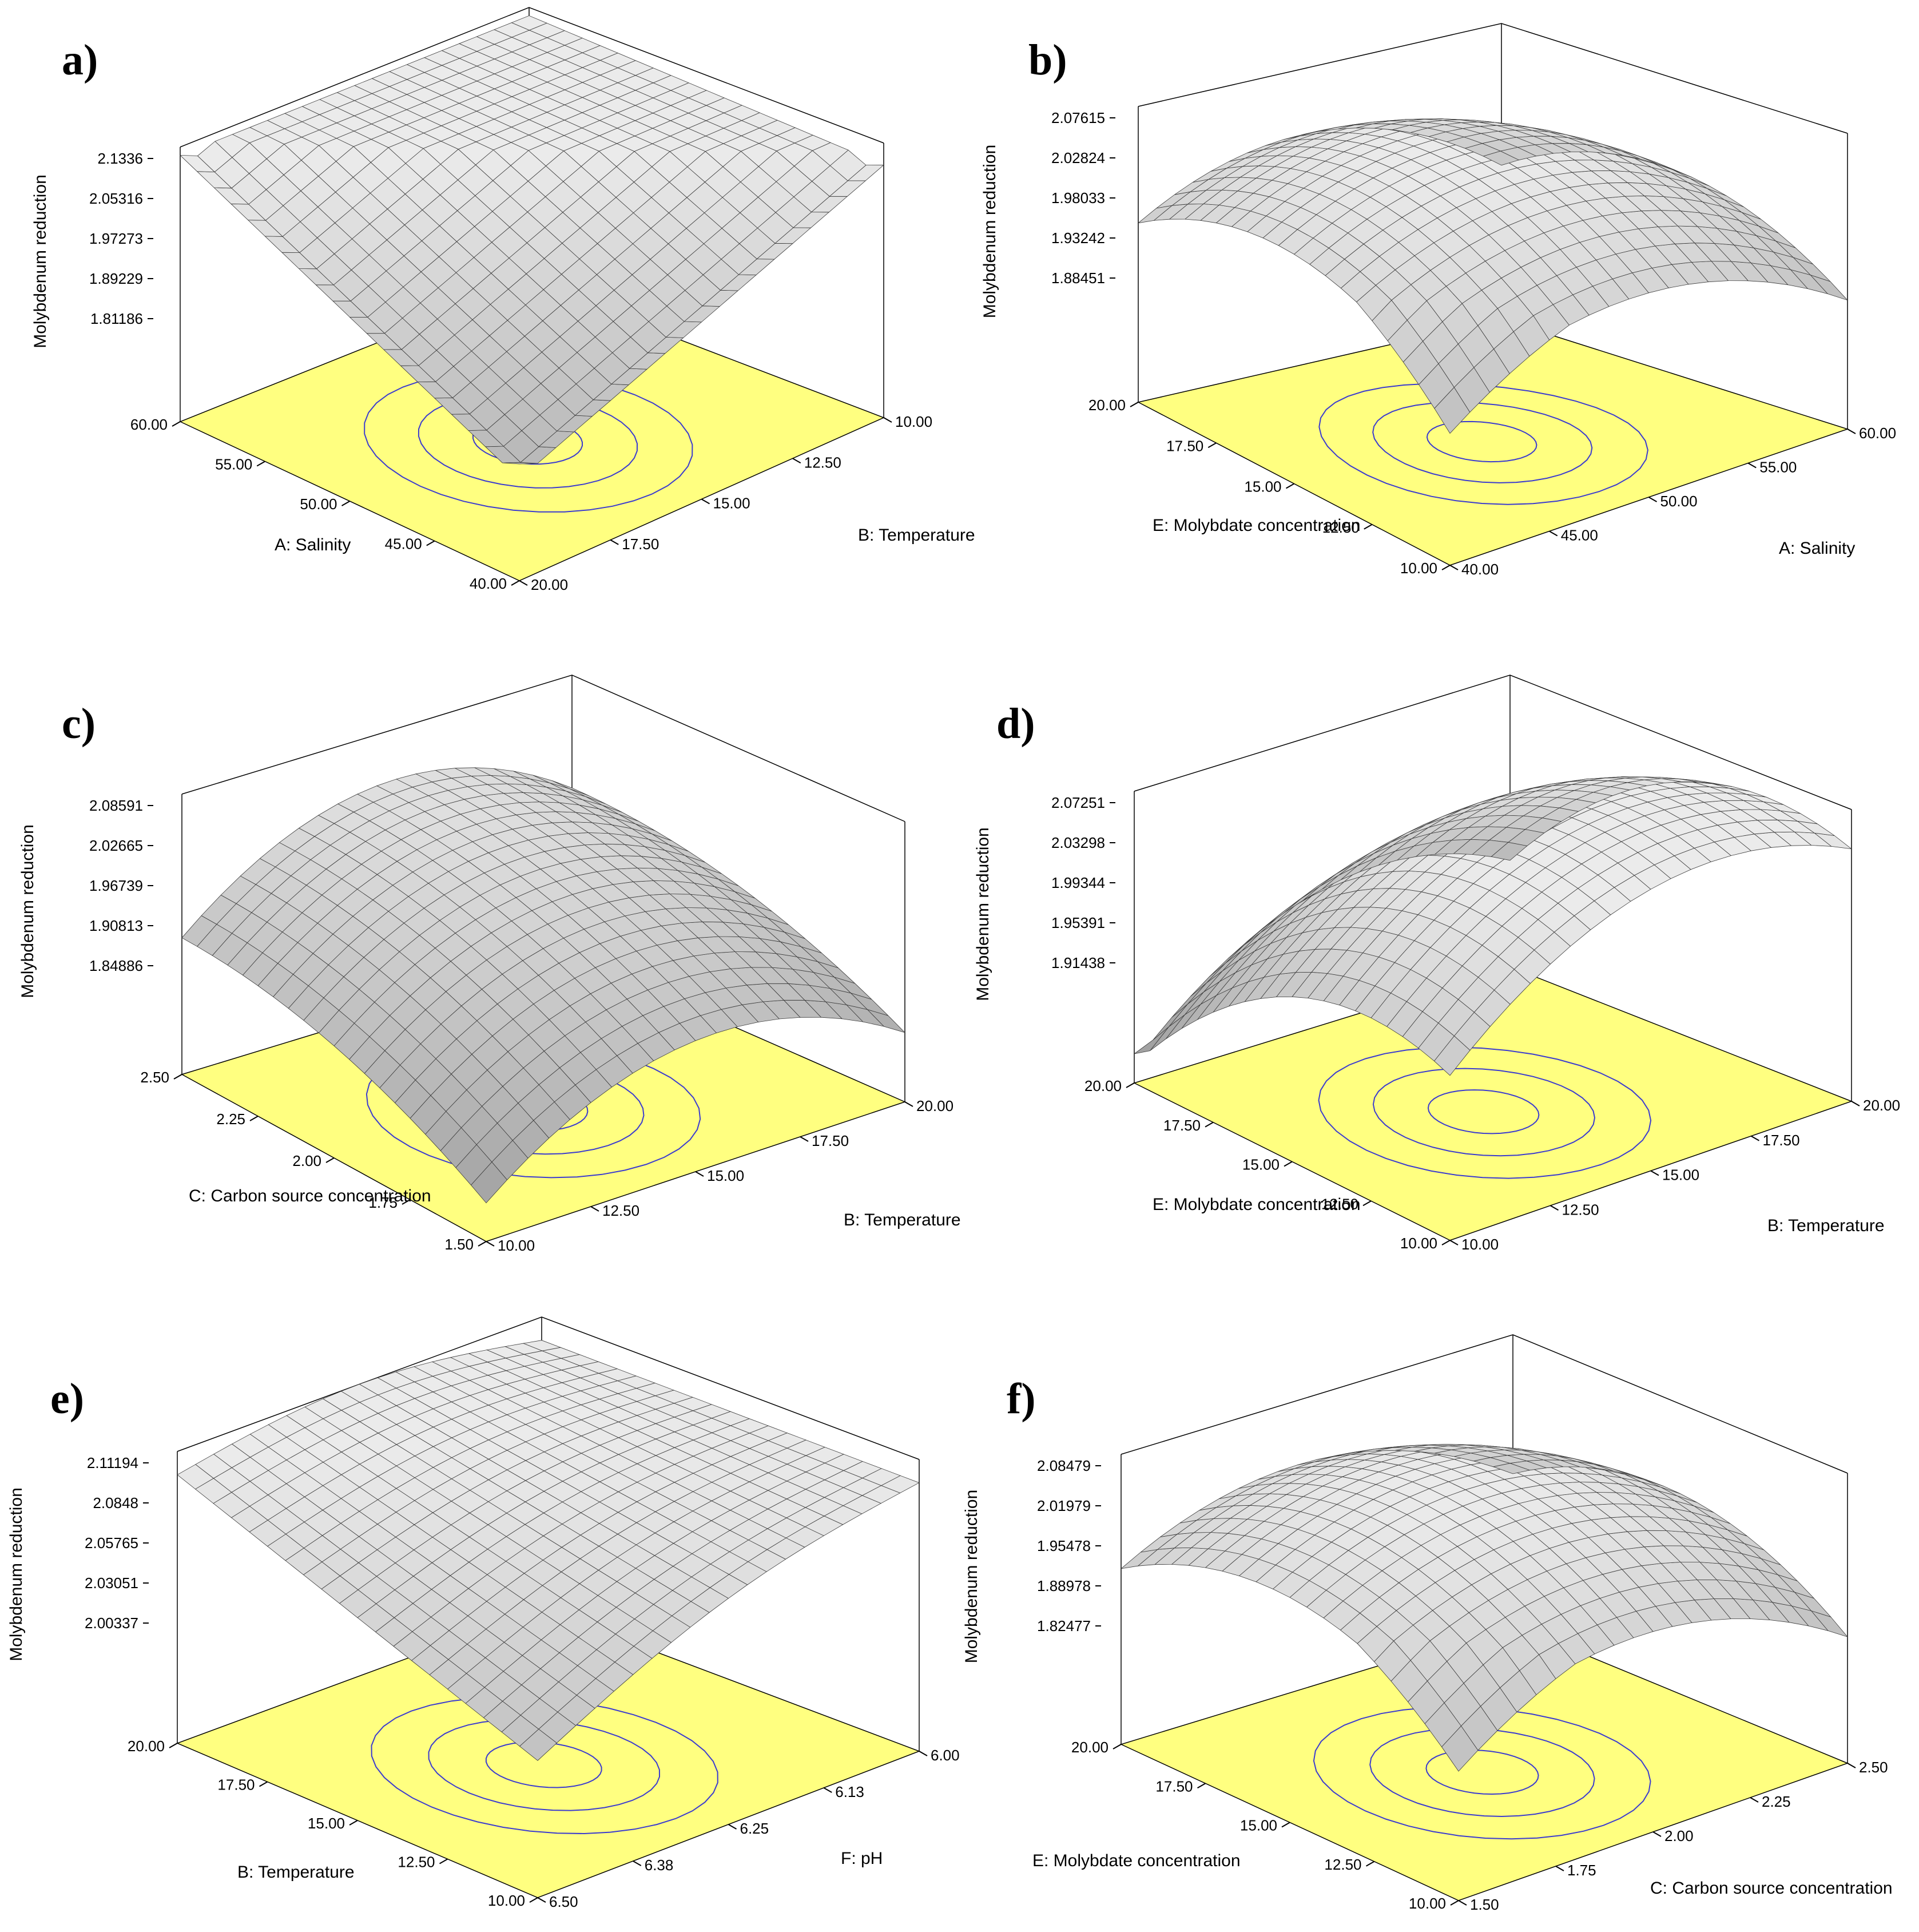 This screenshot has height=1932, width=1919. What do you see at coordinates (116, 965) in the screenshot?
I see `z-tick-label: 1.84886` at bounding box center [116, 965].